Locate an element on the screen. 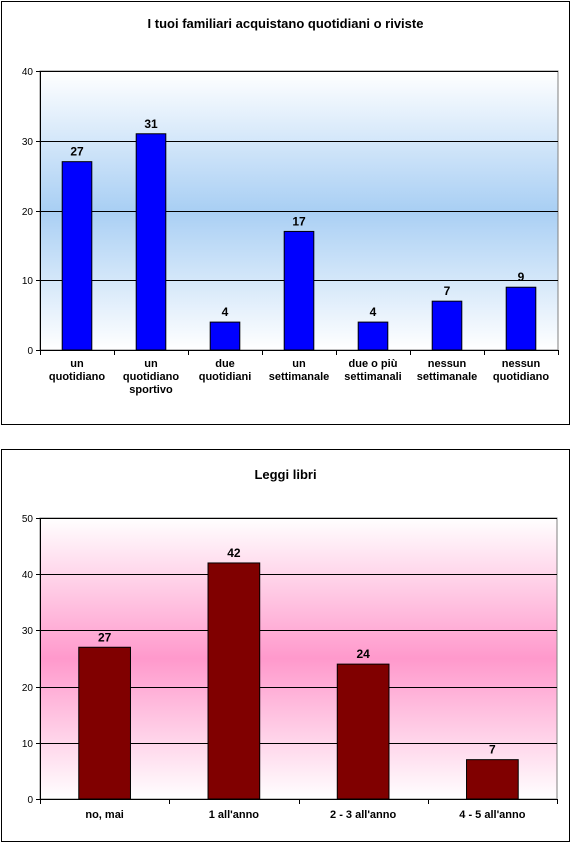 The width and height of the screenshot is (572, 845). category-label: 1 all'anno is located at coordinates (234, 815).